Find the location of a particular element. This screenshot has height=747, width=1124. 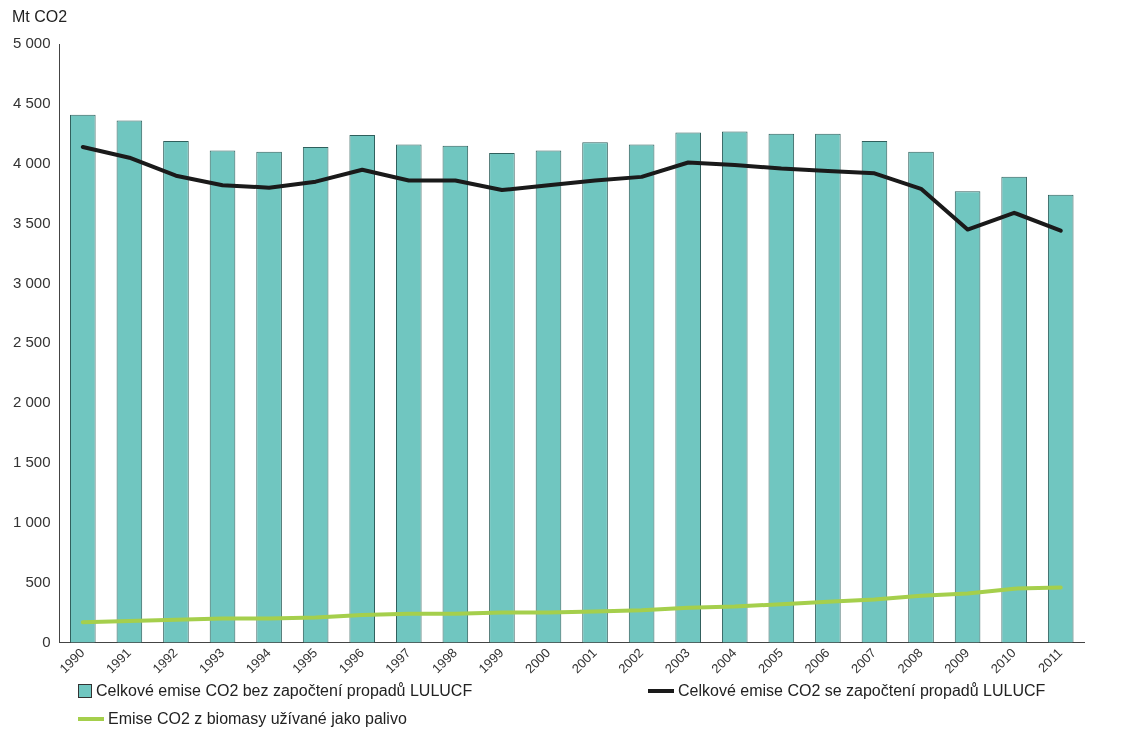

y-tick-label: 1 500 is located at coordinates (31, 462).